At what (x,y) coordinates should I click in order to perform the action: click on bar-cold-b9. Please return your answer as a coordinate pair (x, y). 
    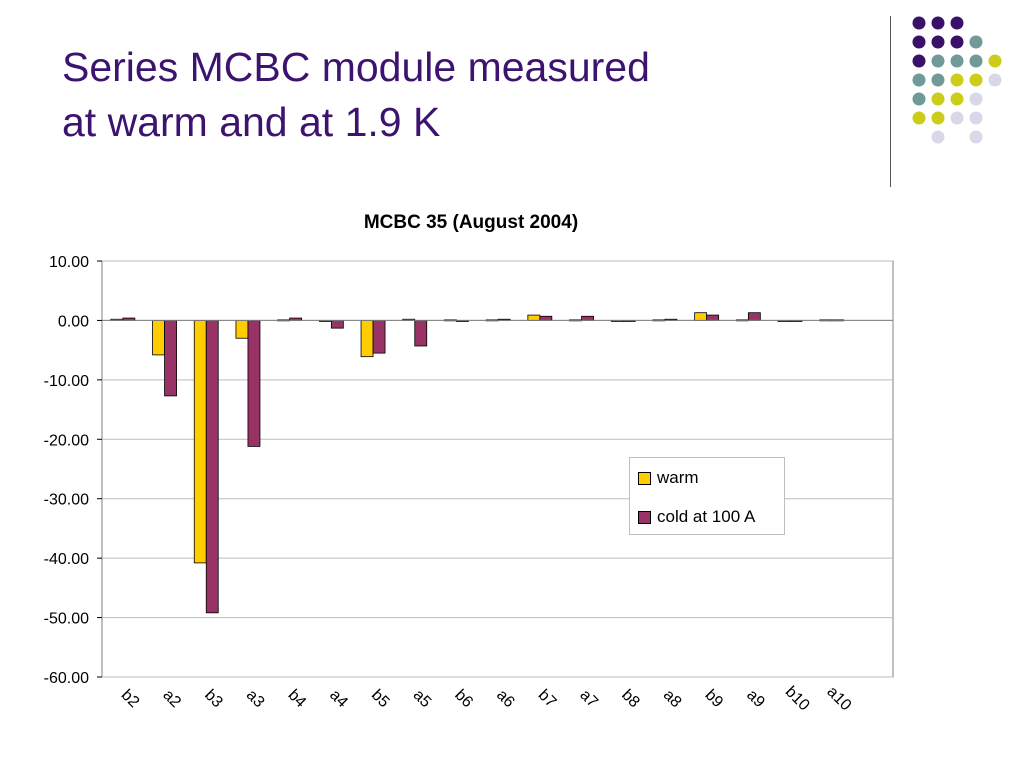
    Looking at the image, I should click on (713, 317).